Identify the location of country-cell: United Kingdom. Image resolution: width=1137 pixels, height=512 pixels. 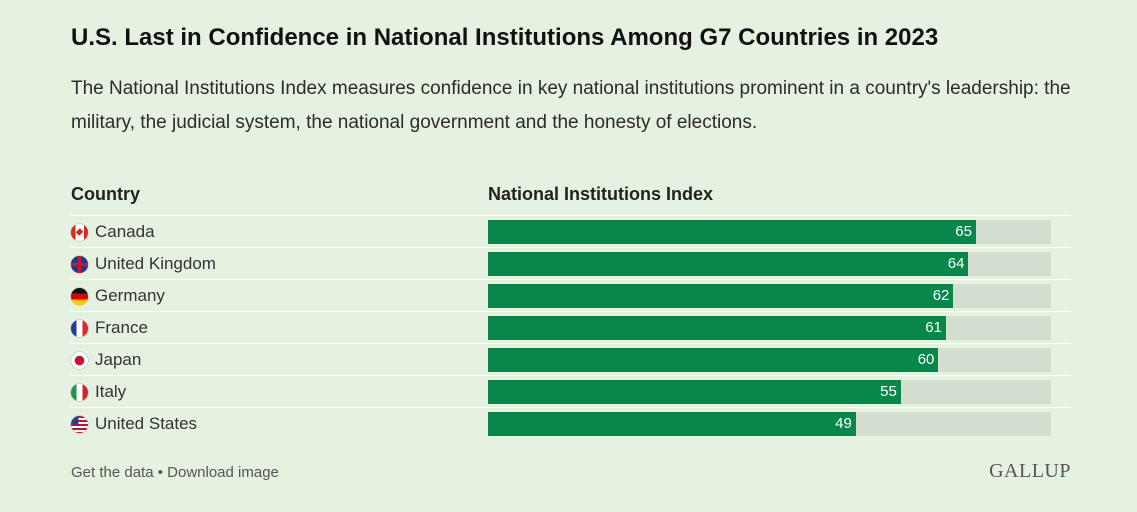
(143, 264).